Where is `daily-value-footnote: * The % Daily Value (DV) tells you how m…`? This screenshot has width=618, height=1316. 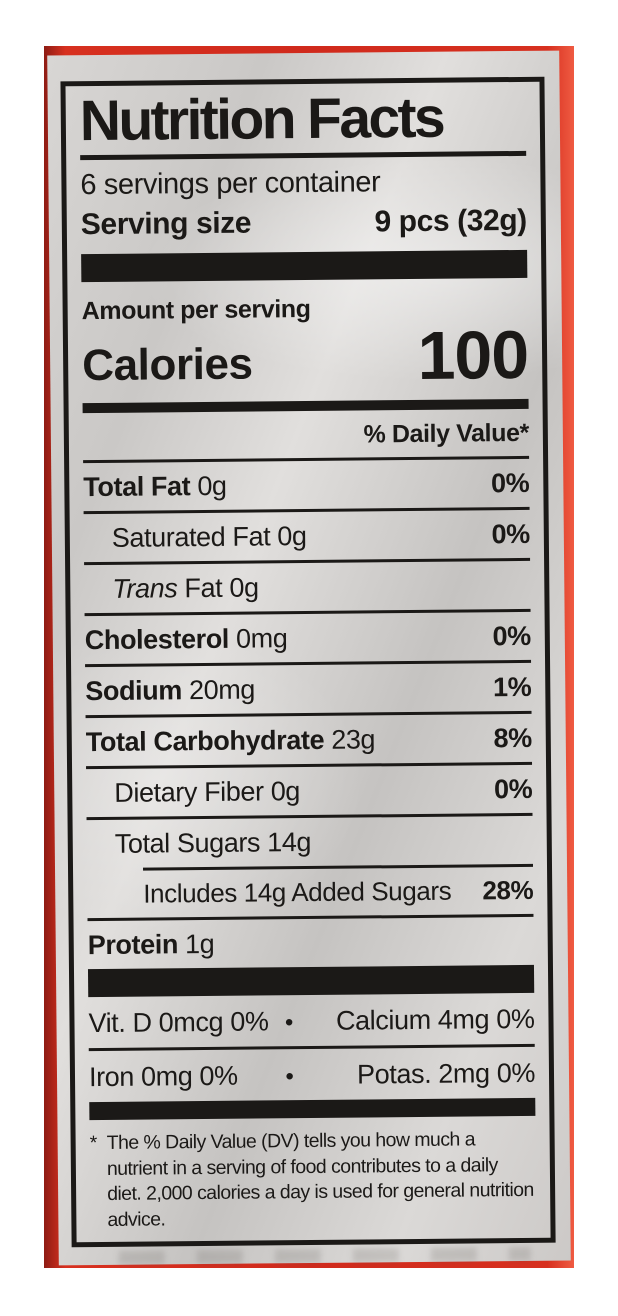
daily-value-footnote: * The % Daily Value (DV) tells you how m… is located at coordinates (312, 1175).